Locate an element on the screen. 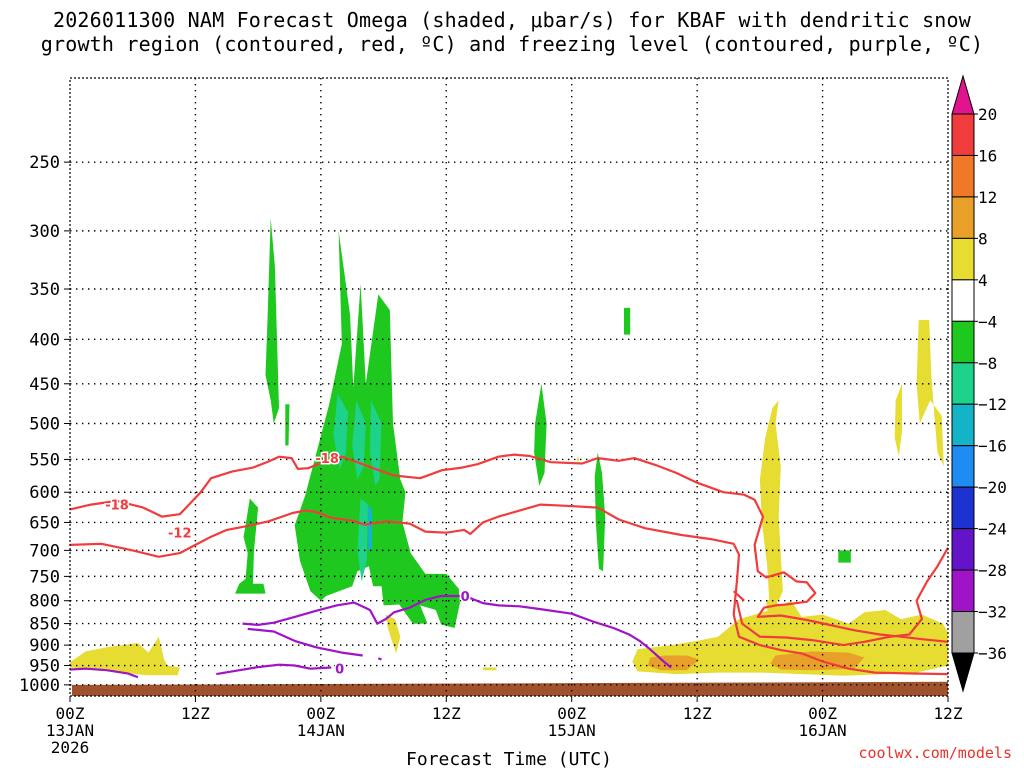 This screenshot has height=768, width=1024. y-tick-label: 450 is located at coordinates (44, 385).